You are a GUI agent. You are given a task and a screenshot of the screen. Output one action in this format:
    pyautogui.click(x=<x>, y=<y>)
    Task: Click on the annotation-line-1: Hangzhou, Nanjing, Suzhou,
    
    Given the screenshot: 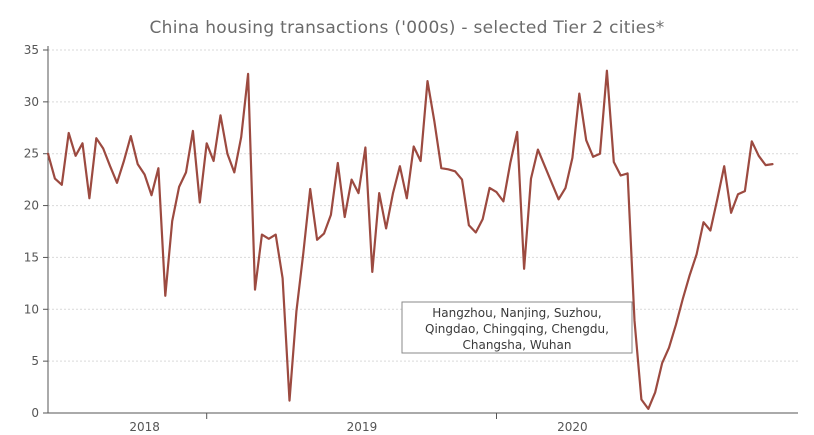 What is the action you would take?
    pyautogui.click(x=516, y=313)
    